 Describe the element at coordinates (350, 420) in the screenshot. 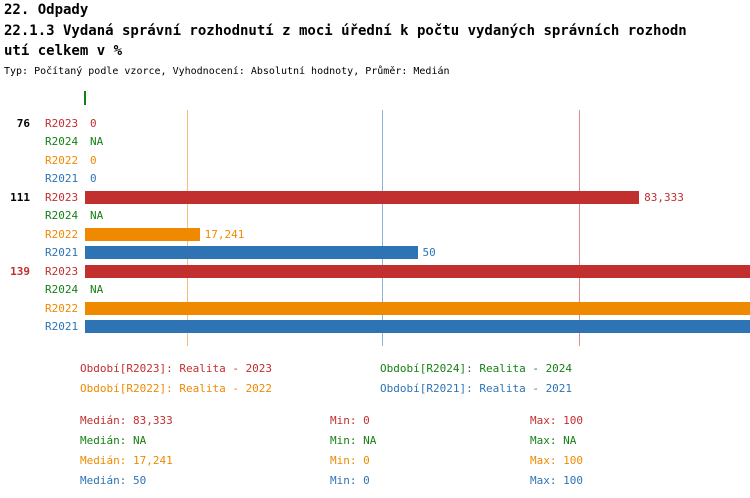

I see `stat-min-r2023: Min: 0` at that location.